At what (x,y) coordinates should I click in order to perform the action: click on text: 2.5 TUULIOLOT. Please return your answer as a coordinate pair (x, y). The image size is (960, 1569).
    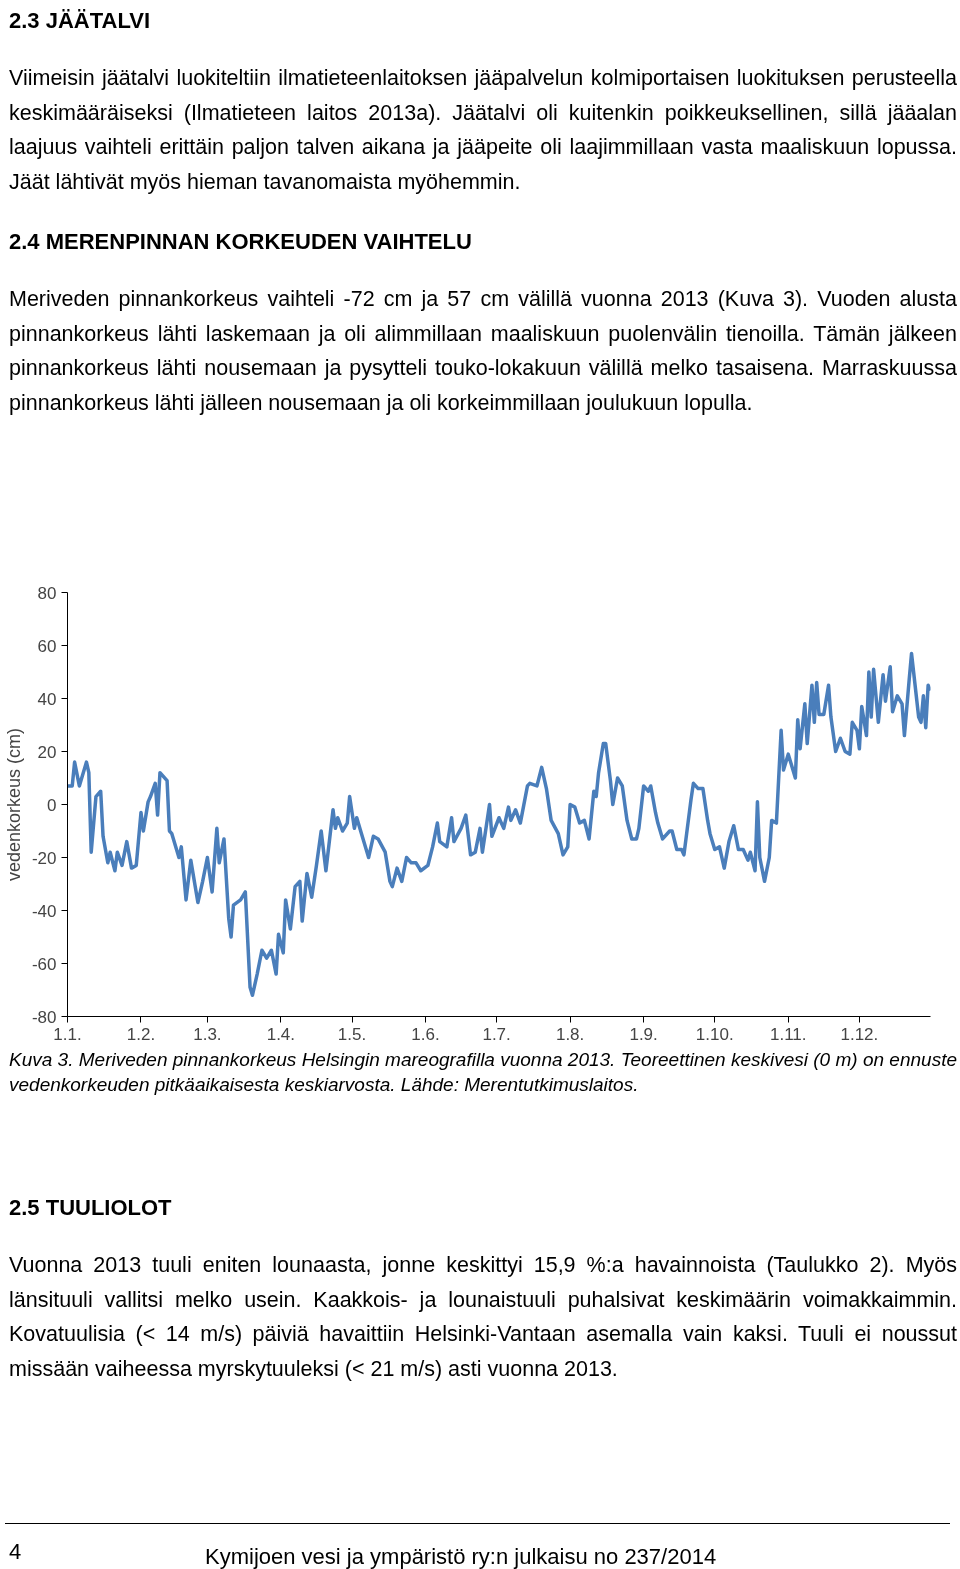
    Looking at the image, I should click on (90, 1208).